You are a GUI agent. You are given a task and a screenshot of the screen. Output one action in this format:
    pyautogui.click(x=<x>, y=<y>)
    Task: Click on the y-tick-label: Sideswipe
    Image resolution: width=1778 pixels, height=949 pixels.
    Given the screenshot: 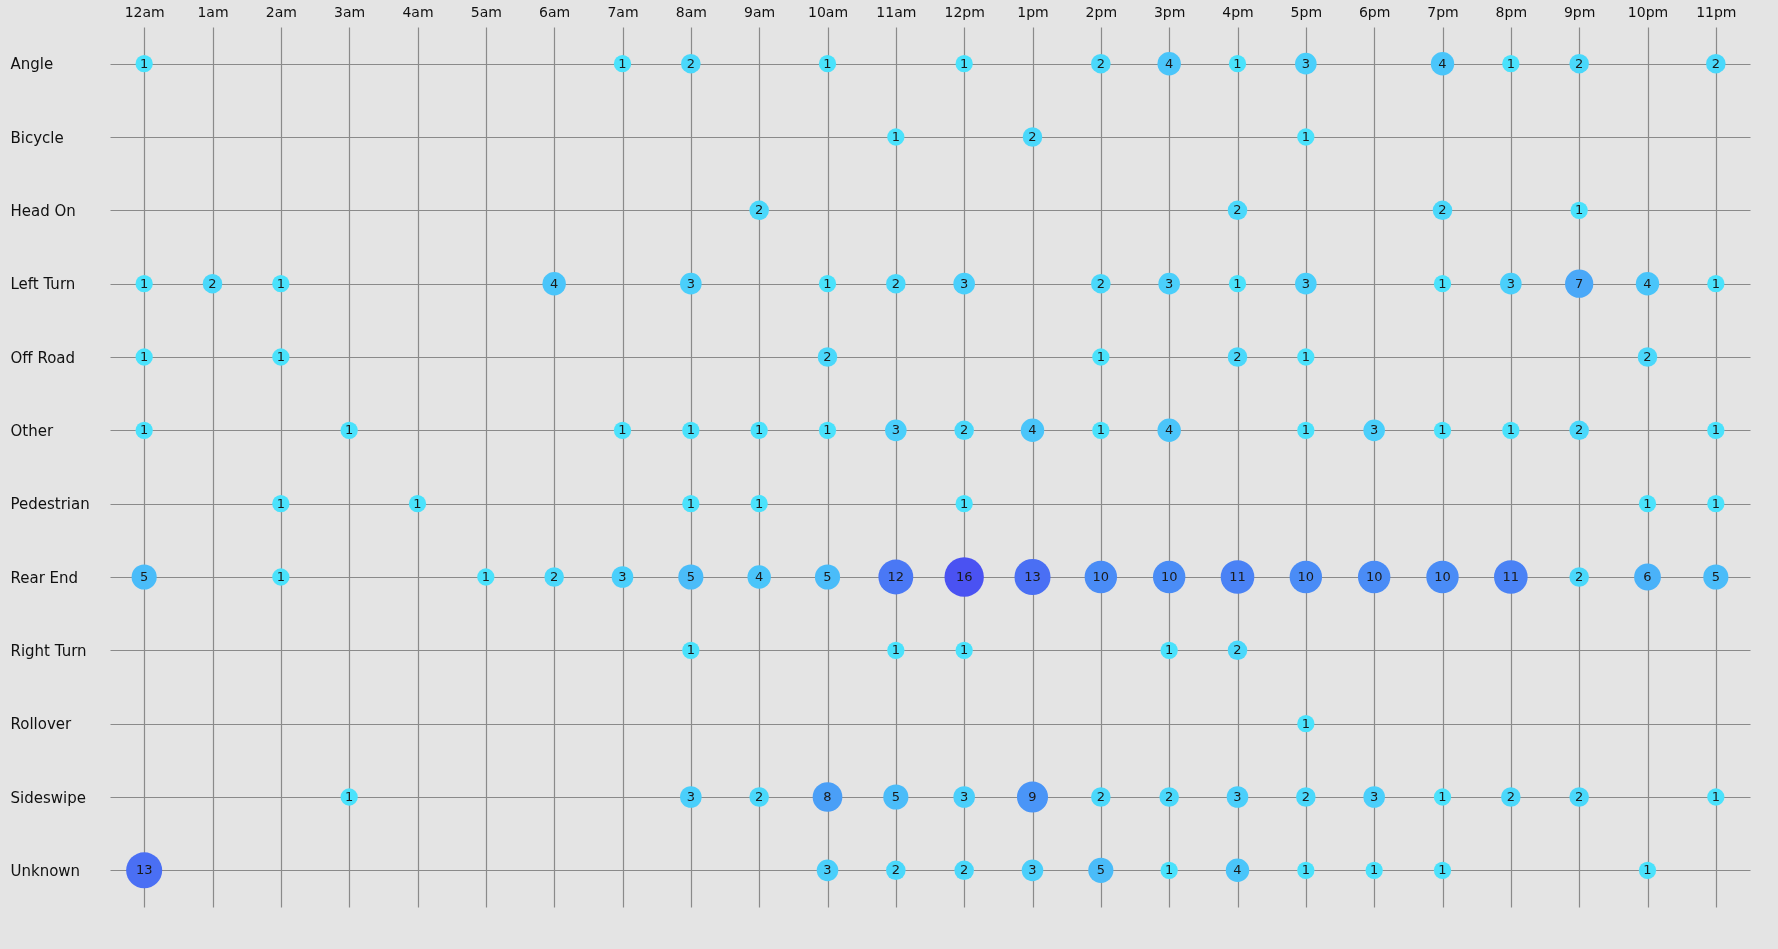 What is the action you would take?
    pyautogui.click(x=48, y=797)
    